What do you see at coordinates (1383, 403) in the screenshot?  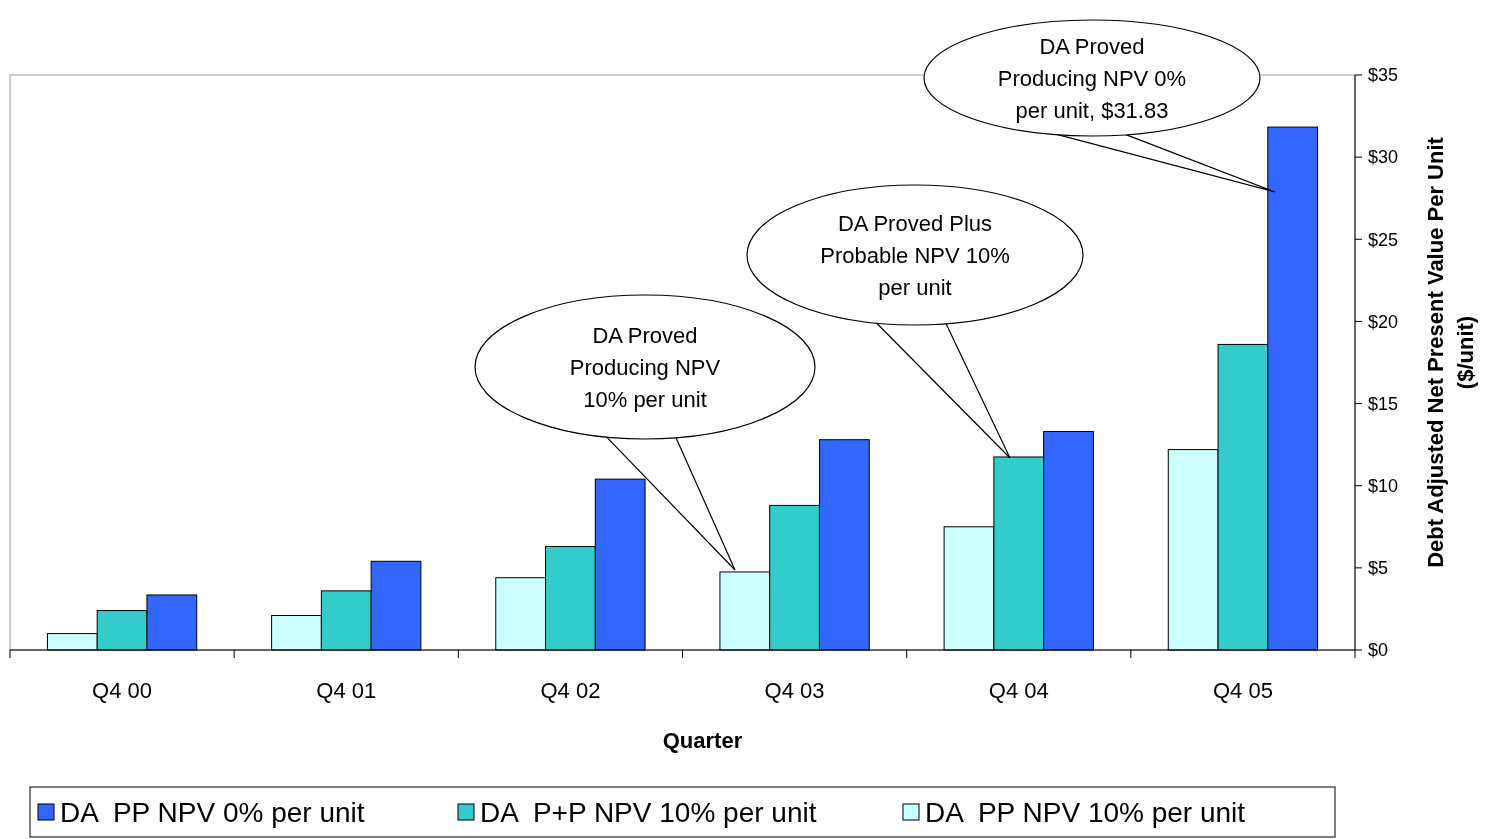 I see `y-tick-label: $15` at bounding box center [1383, 403].